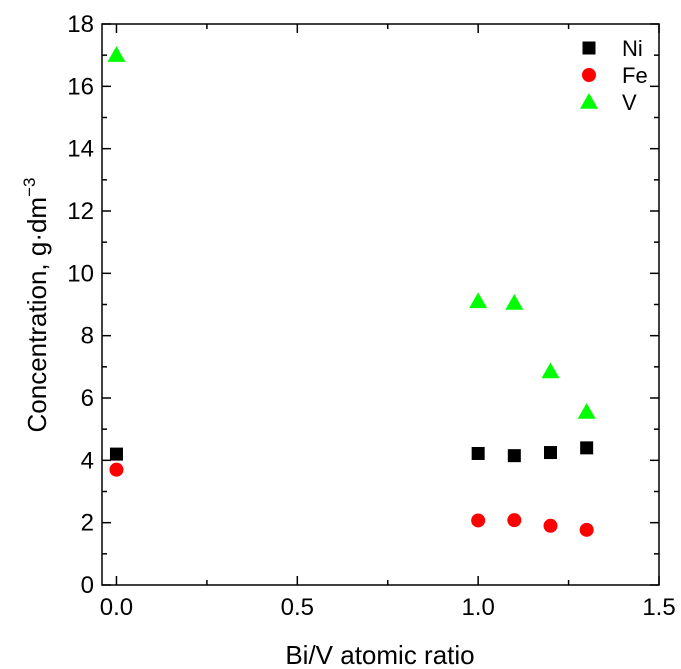  I want to click on y-axis-title-main: Concentration, g·dm, so click(37, 315).